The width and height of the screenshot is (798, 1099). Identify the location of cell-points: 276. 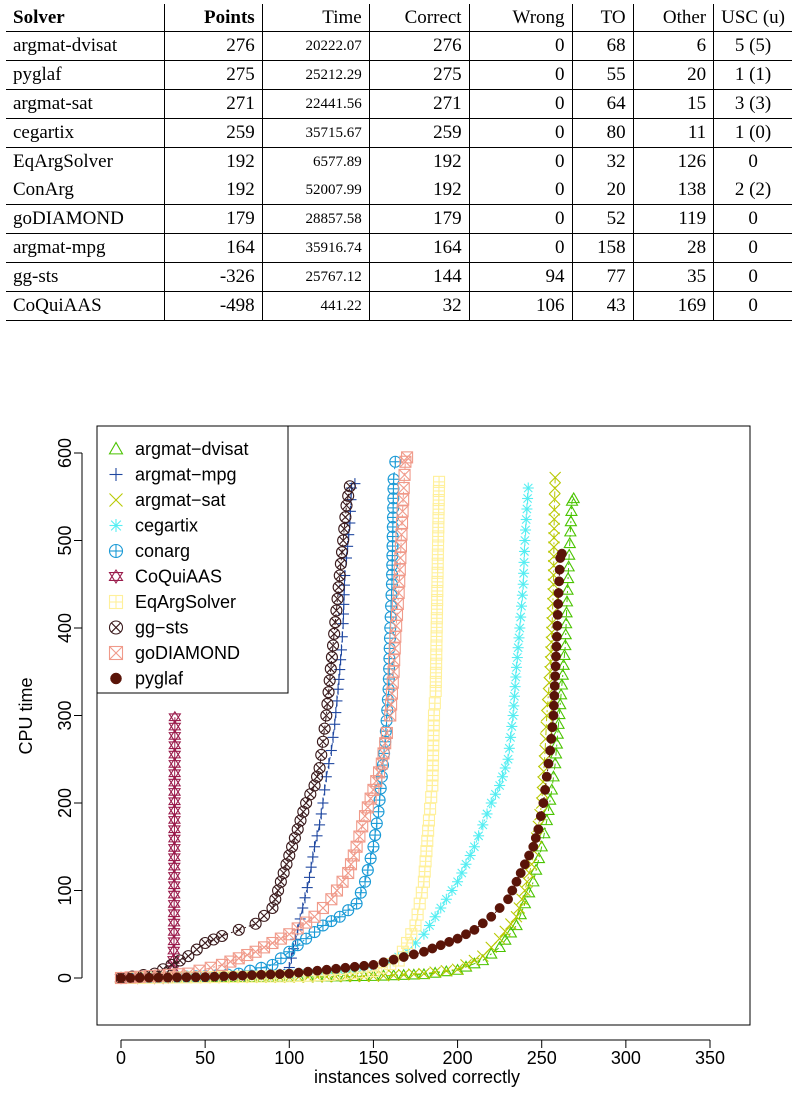
(213, 46).